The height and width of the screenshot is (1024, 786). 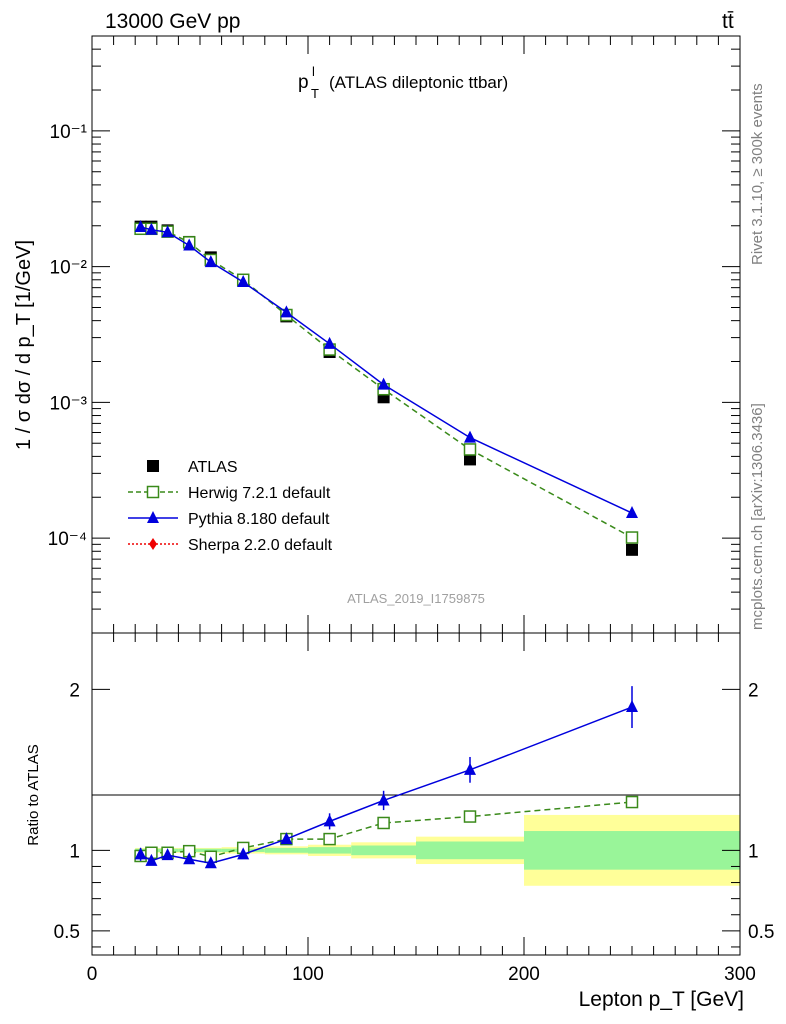 What do you see at coordinates (757, 516) in the screenshot?
I see `mcplots-label: mcplots.cern.ch [arXiv:1306.3436]` at bounding box center [757, 516].